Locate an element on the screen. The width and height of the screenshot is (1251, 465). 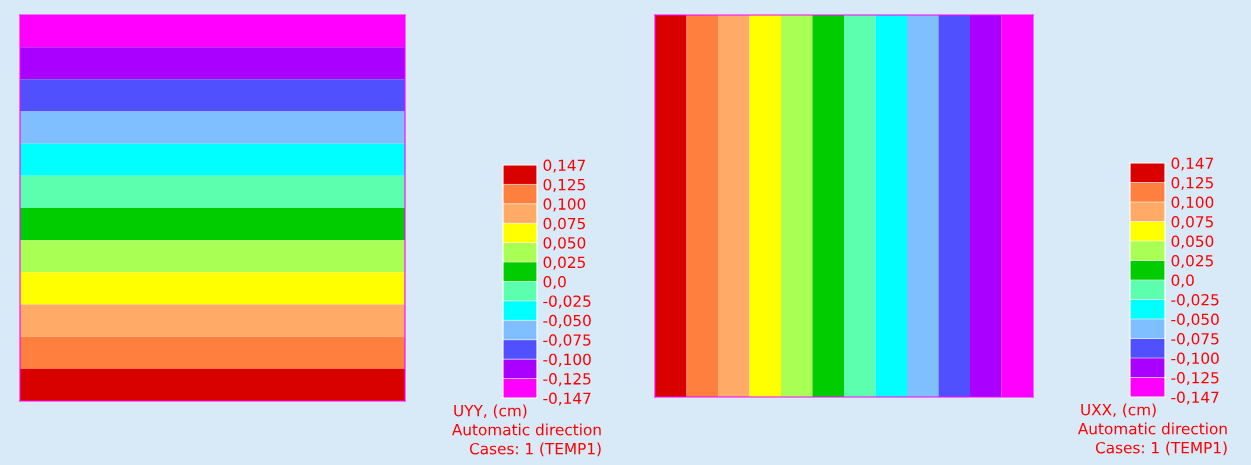
color-bar-title: UXX, (cm) is located at coordinates (1118, 410).